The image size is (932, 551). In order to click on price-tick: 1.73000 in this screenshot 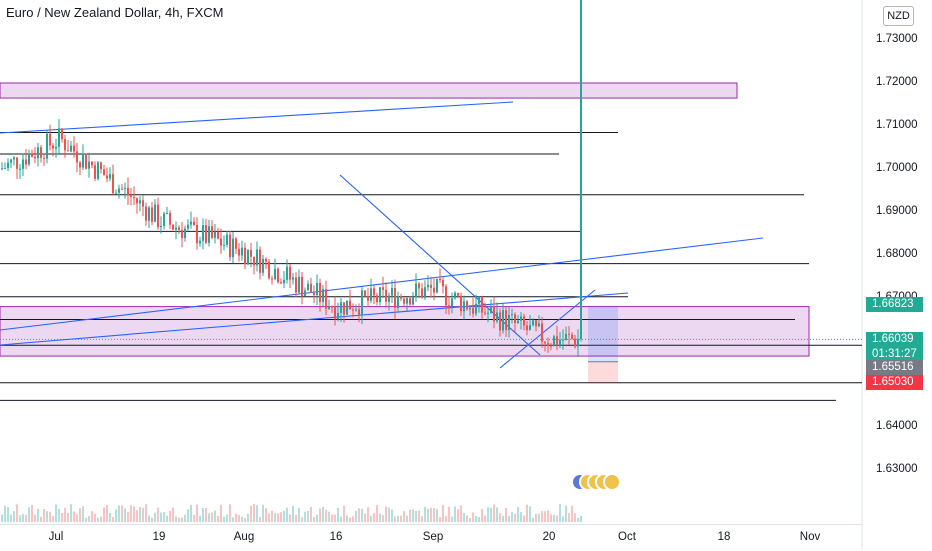, I will do `click(897, 39)`.